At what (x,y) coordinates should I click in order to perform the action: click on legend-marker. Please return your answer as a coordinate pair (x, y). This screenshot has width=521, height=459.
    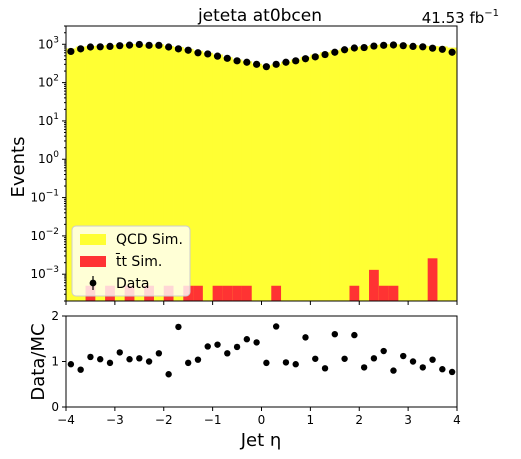
    Looking at the image, I should click on (93, 283).